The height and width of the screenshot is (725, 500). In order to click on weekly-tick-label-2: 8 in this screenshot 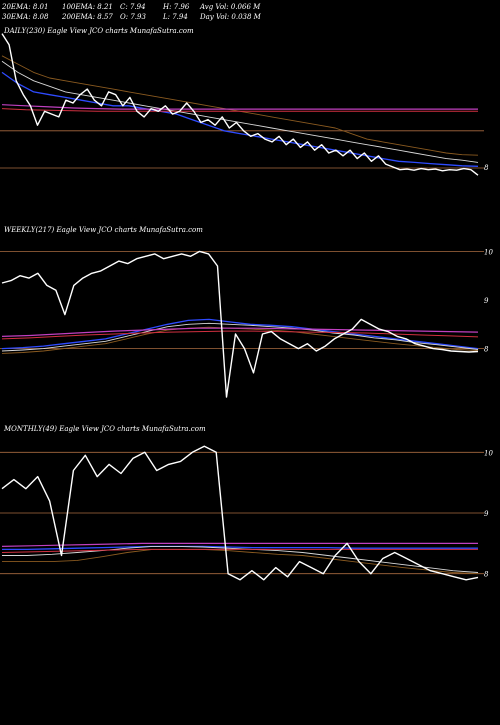, I will do `click(486, 350)`.